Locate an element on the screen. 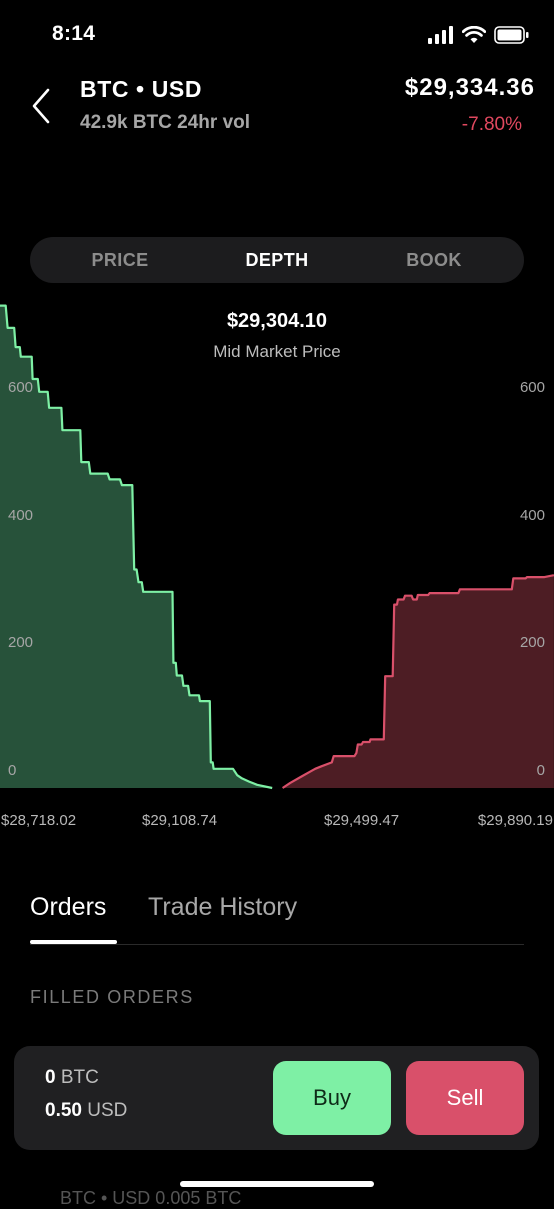 The image size is (554, 1209). tab-trade-history: Trade History is located at coordinates (223, 907).